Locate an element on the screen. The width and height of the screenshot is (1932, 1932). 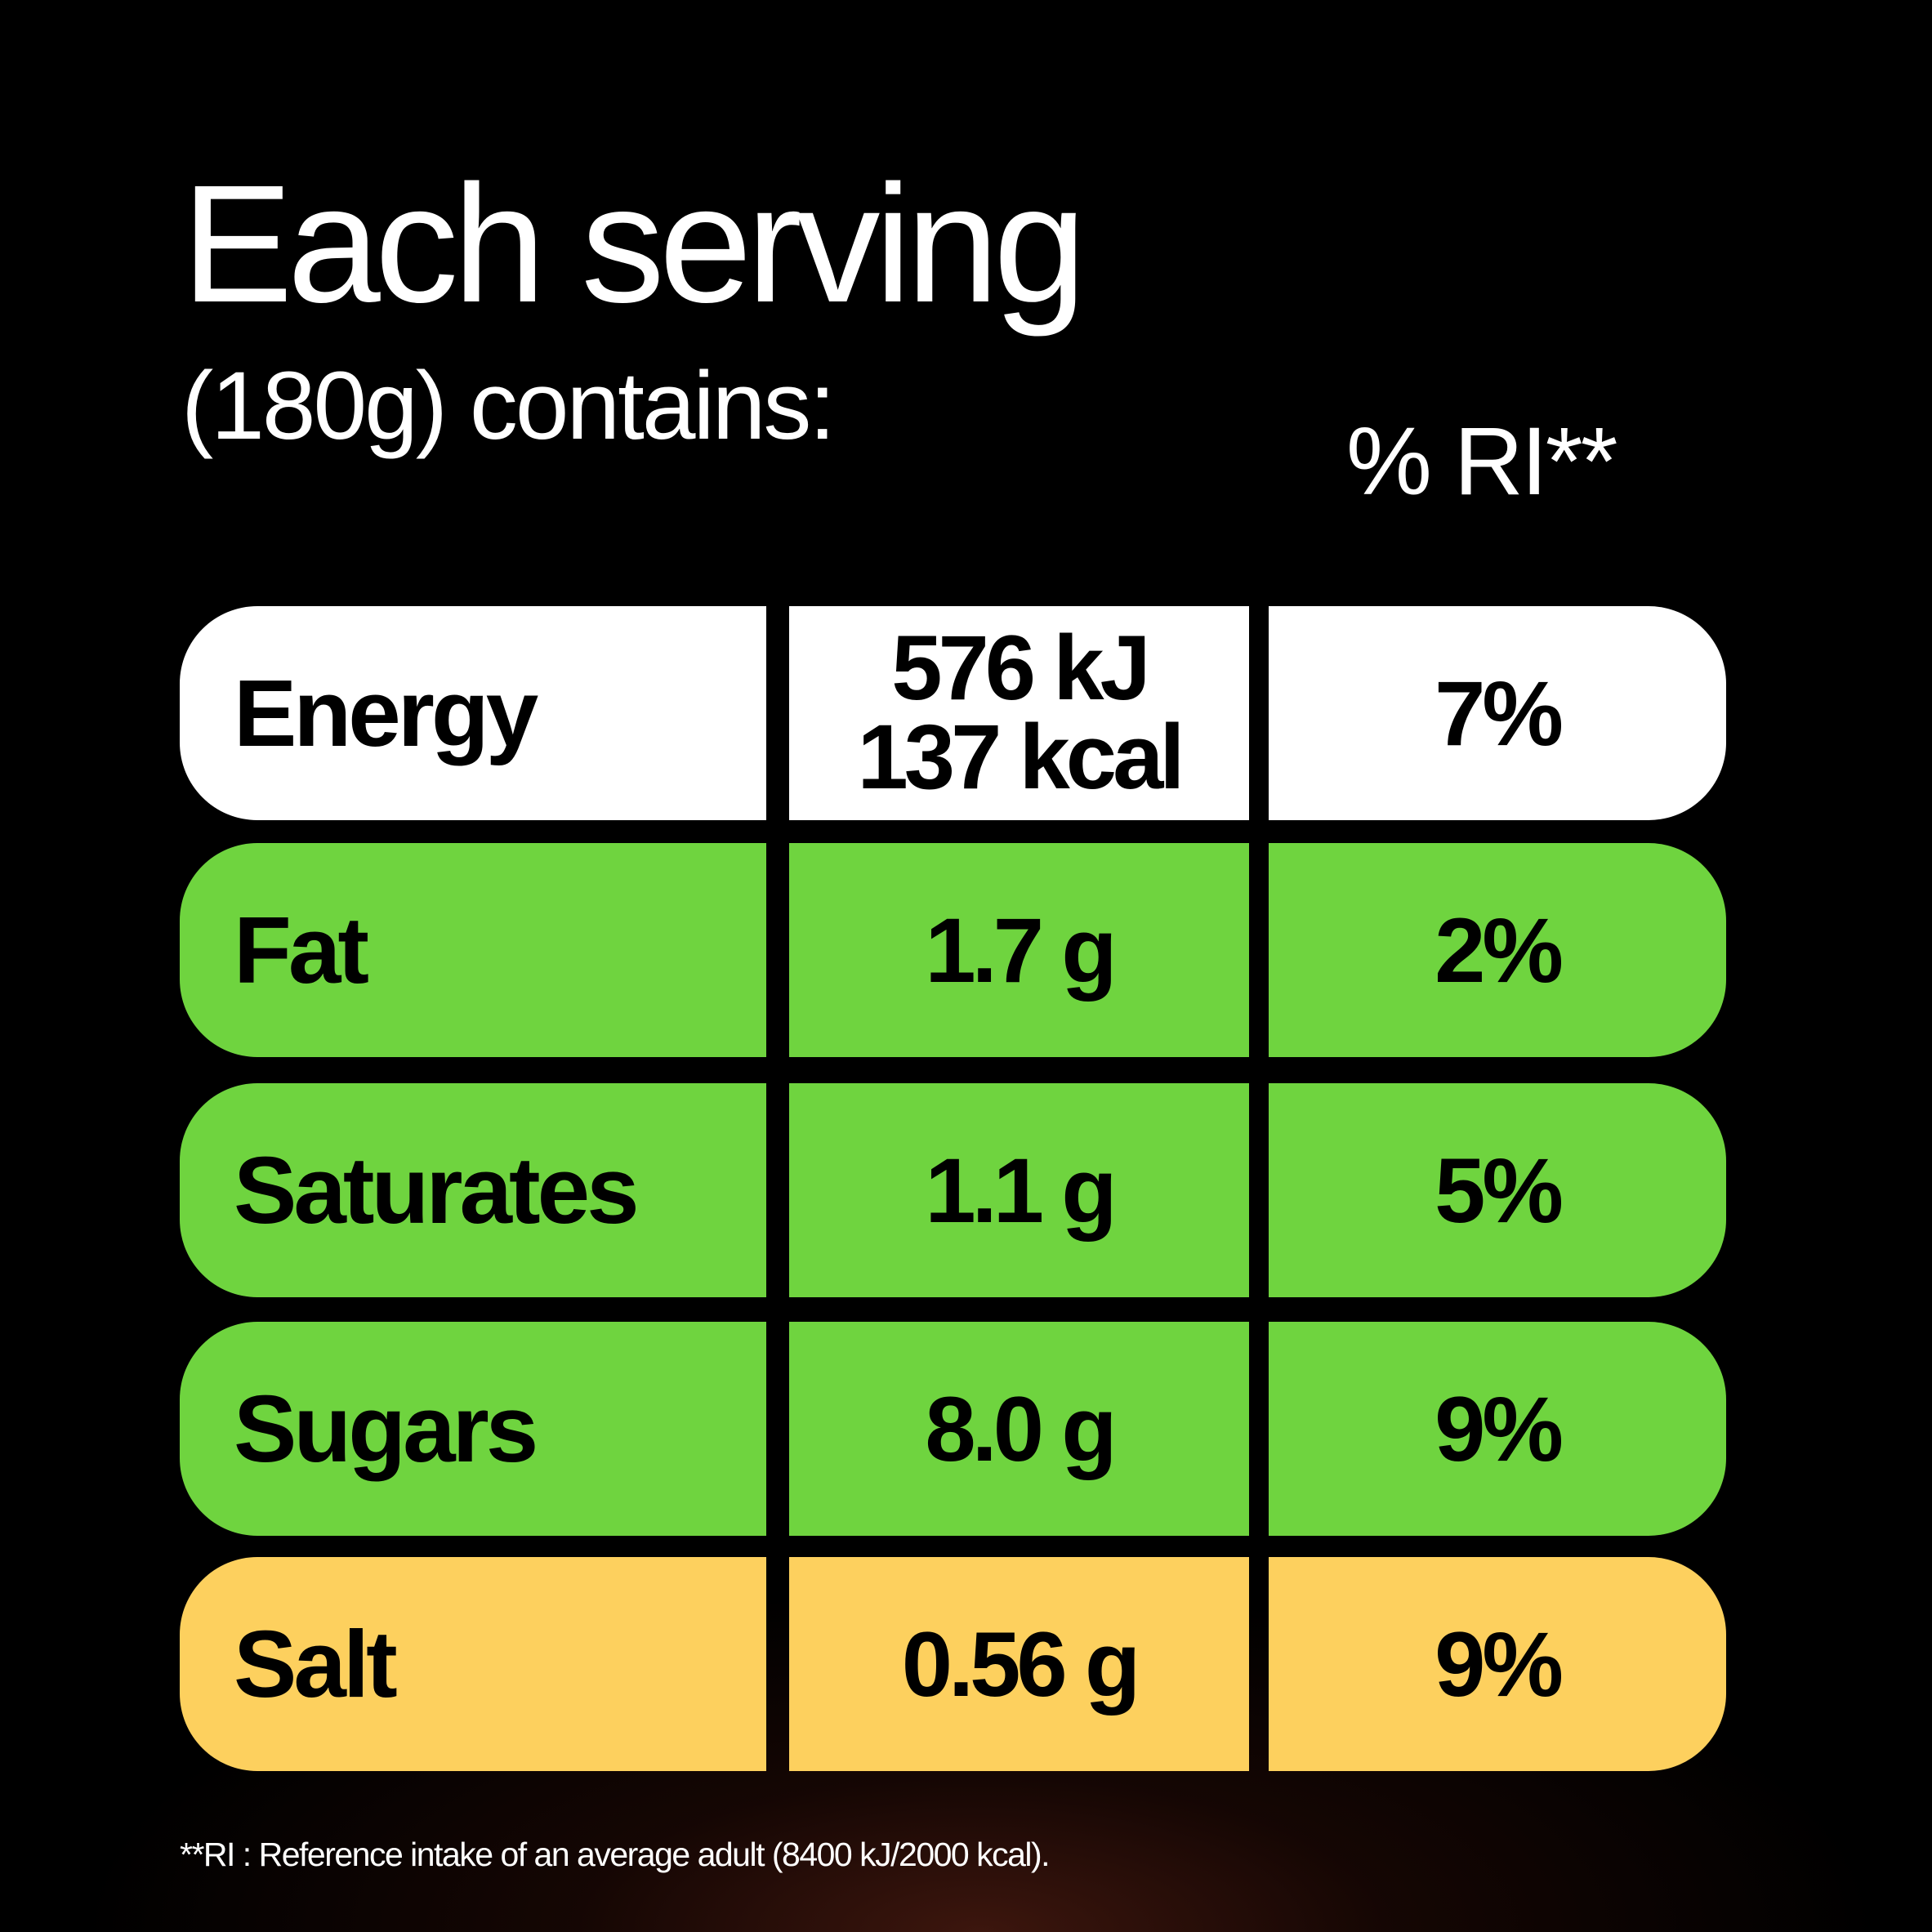
ri-value-sugars: 9% is located at coordinates (1497, 1429).